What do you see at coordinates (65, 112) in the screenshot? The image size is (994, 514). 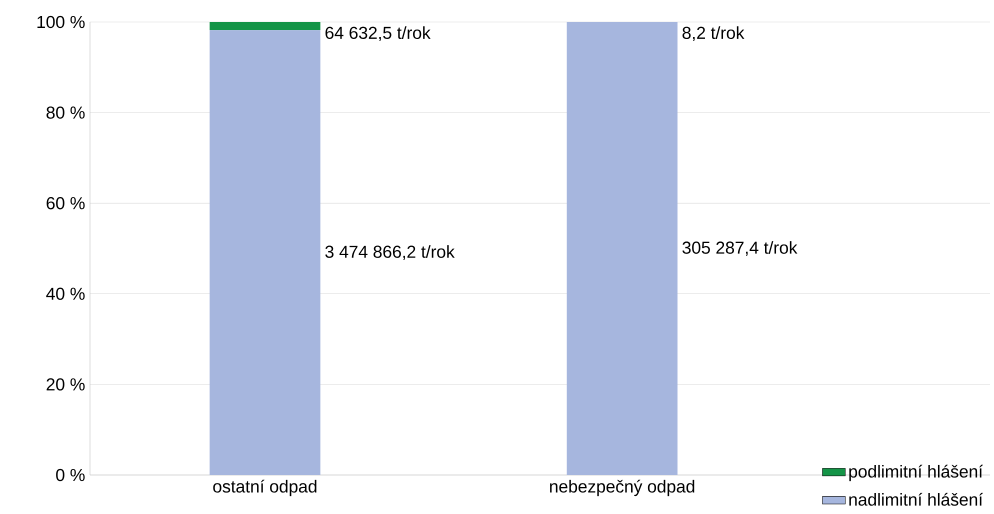 I see `y-tick-label: 80 %` at bounding box center [65, 112].